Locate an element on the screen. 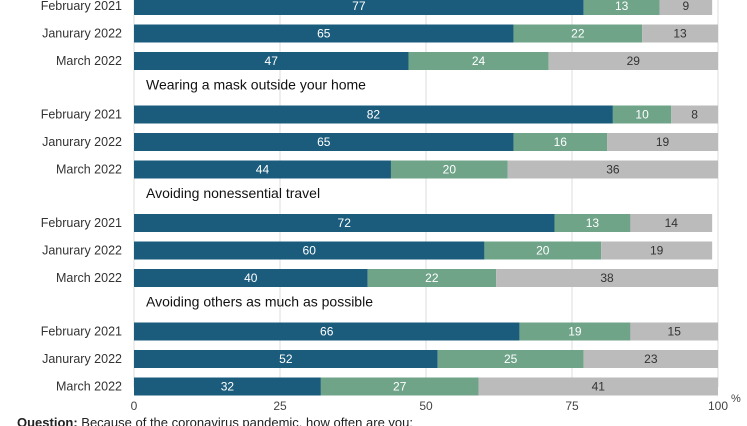  data-label: 15 is located at coordinates (675, 332).